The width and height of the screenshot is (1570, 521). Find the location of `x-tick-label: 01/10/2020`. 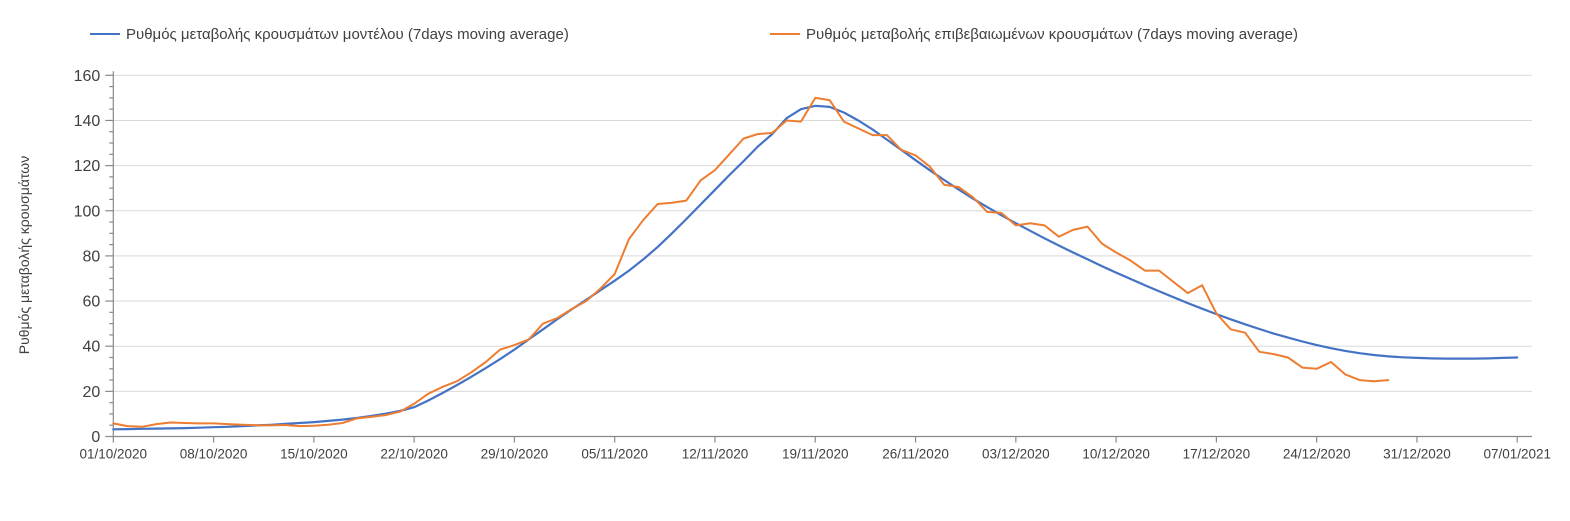

x-tick-label: 01/10/2020 is located at coordinates (114, 454).